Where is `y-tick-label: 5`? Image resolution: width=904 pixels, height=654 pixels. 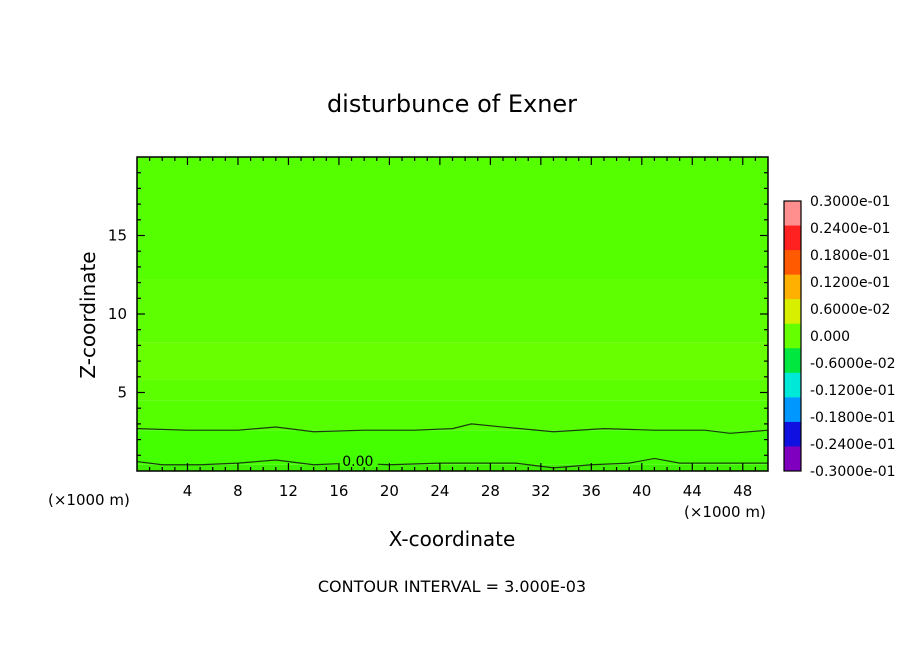 y-tick-label: 5 is located at coordinates (122, 393).